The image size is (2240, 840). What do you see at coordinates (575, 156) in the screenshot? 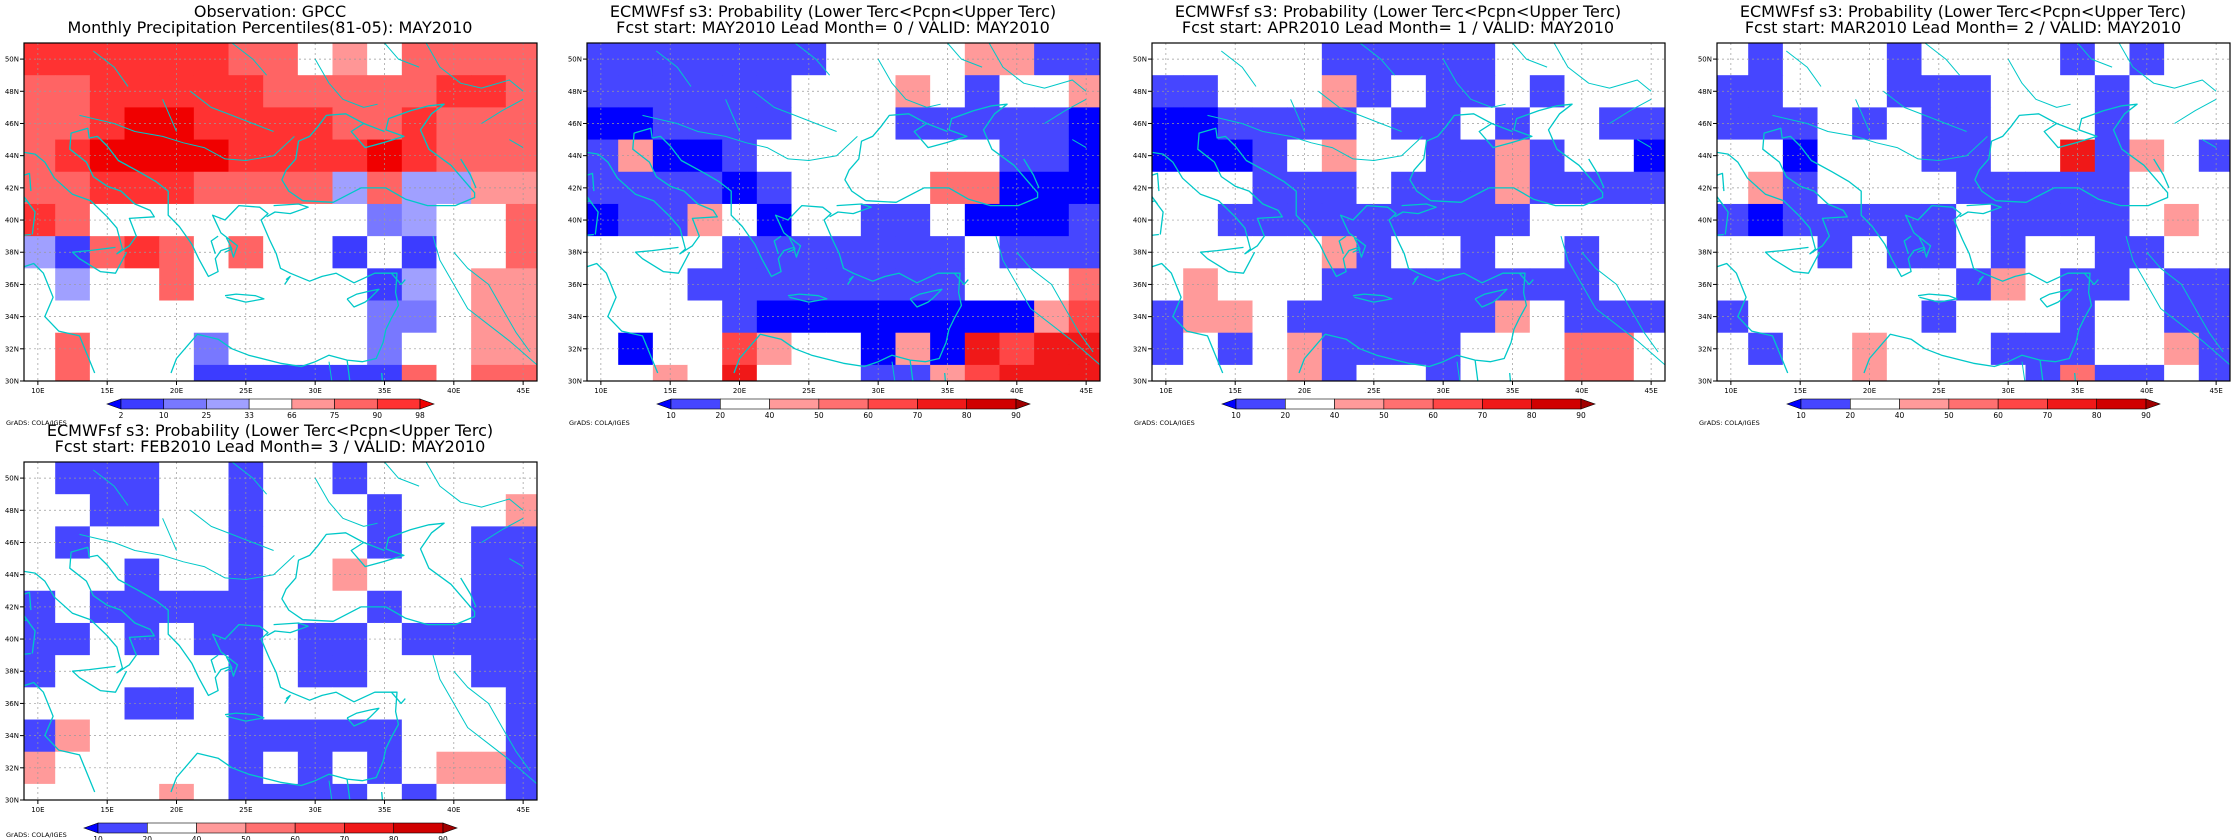
I see `y-tick-label: 44N` at bounding box center [575, 156].